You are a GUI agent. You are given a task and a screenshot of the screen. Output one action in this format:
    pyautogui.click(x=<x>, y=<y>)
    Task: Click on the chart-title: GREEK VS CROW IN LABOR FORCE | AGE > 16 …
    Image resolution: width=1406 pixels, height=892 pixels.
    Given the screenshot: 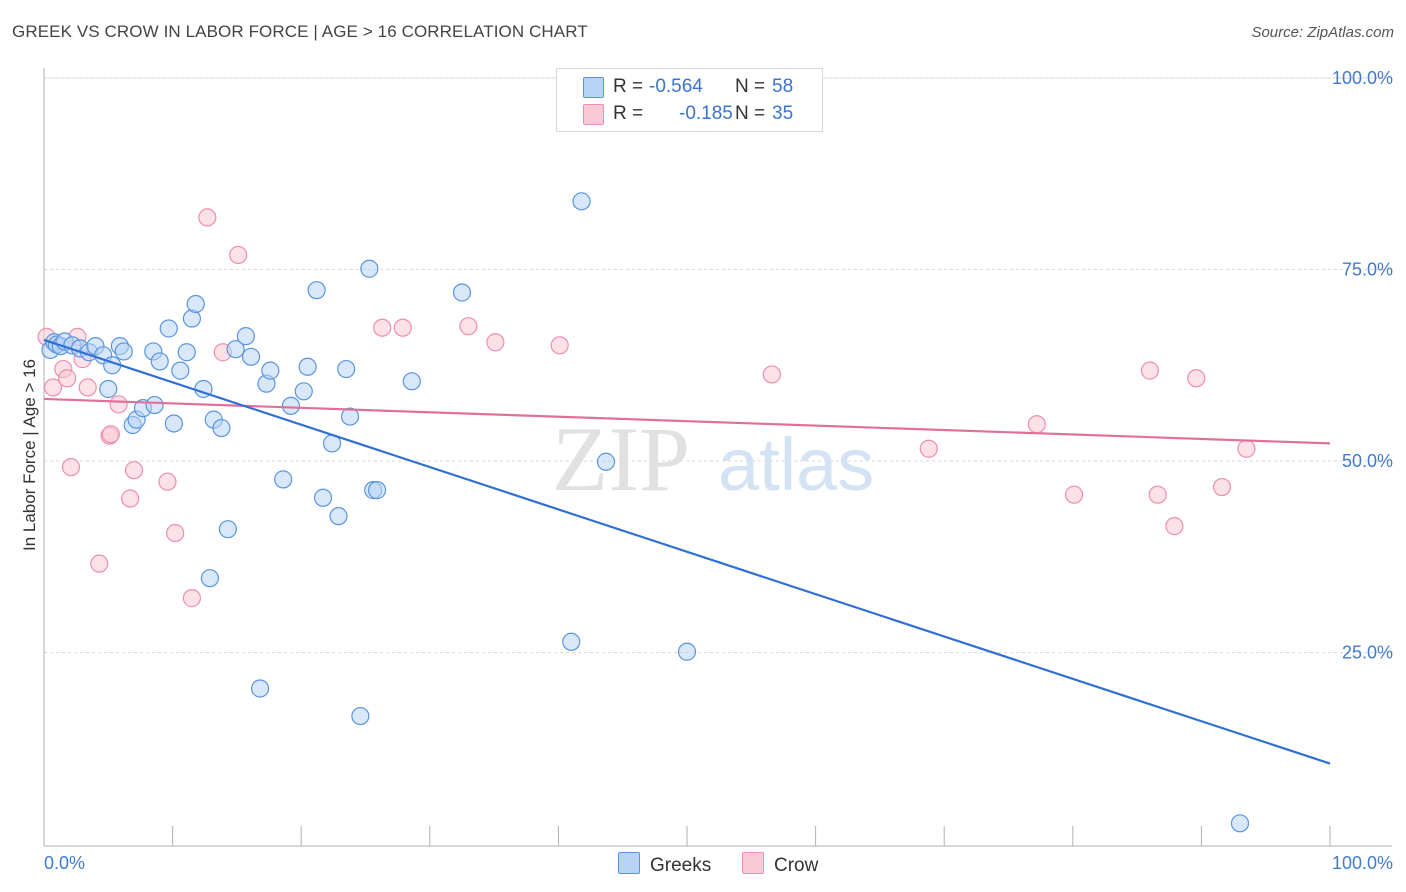 What is the action you would take?
    pyautogui.click(x=300, y=31)
    